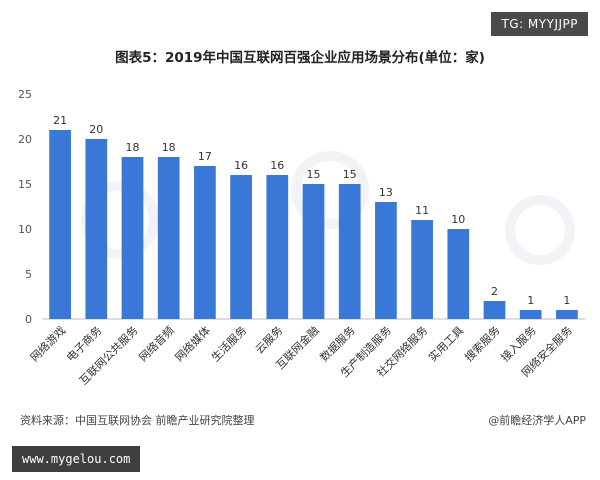  What do you see at coordinates (537, 420) in the screenshot?
I see `credit-note: @前瞻经济学人APP` at bounding box center [537, 420].